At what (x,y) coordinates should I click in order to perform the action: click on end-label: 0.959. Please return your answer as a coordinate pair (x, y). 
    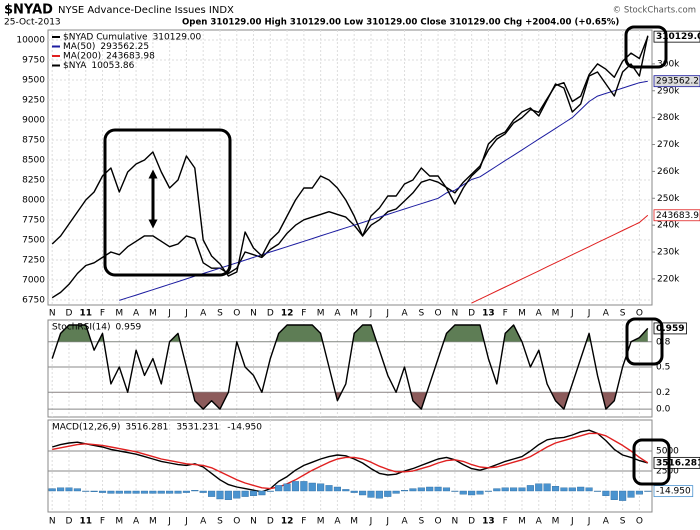
    Looking at the image, I should click on (670, 329).